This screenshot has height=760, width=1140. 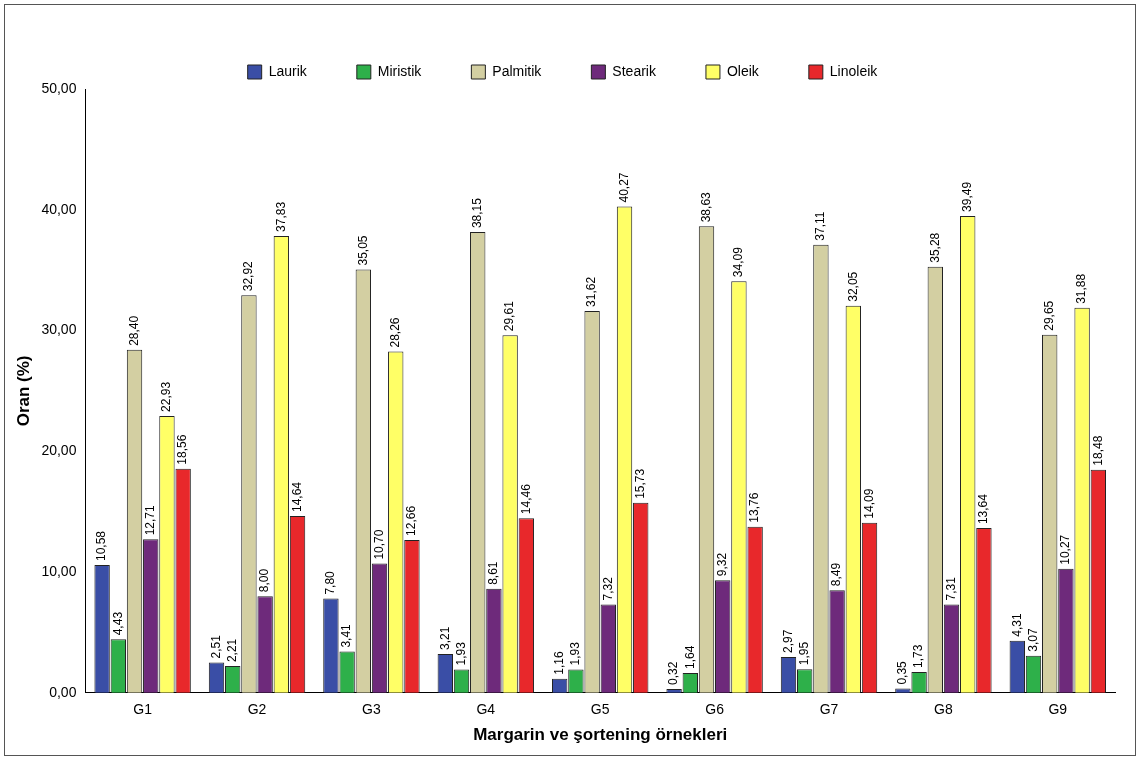 I want to click on data-label: 14,09, so click(x=868, y=503).